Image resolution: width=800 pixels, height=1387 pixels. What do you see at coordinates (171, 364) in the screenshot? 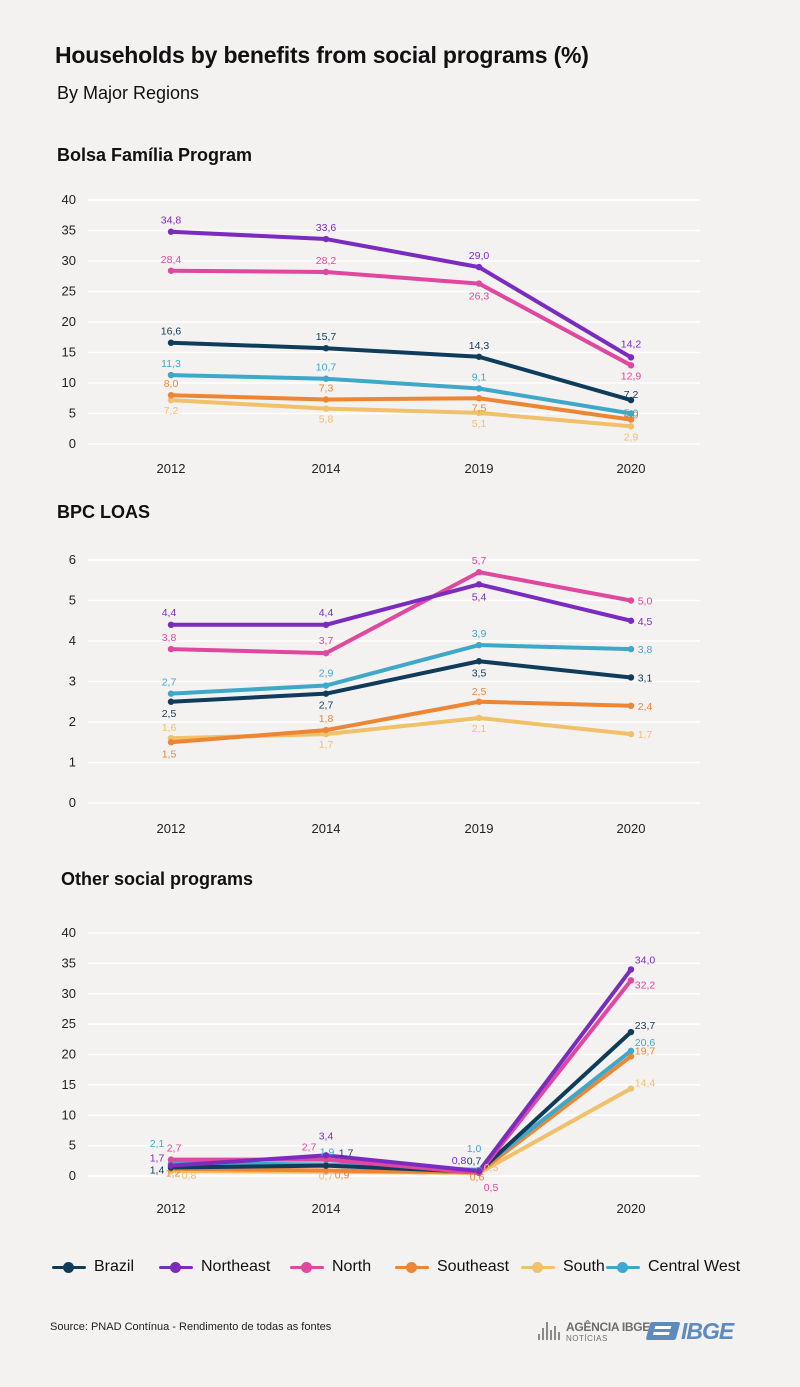
I see `data-label-central-west: 11,3` at bounding box center [171, 364].